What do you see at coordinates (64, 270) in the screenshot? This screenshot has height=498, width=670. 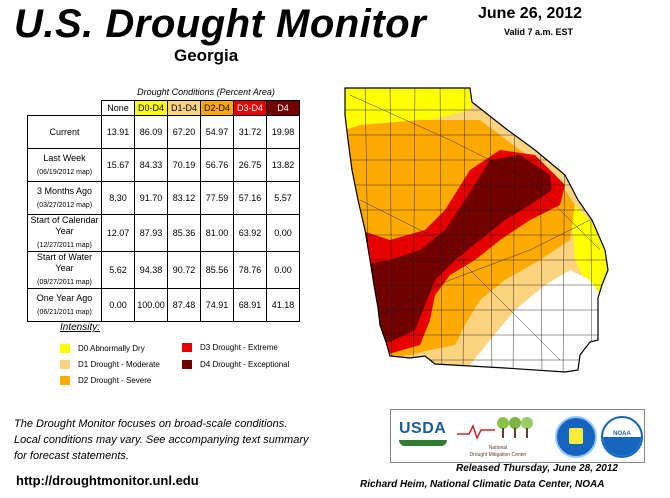 I see `row-label: Start of Water Year (09/27/2011 map)` at bounding box center [64, 270].